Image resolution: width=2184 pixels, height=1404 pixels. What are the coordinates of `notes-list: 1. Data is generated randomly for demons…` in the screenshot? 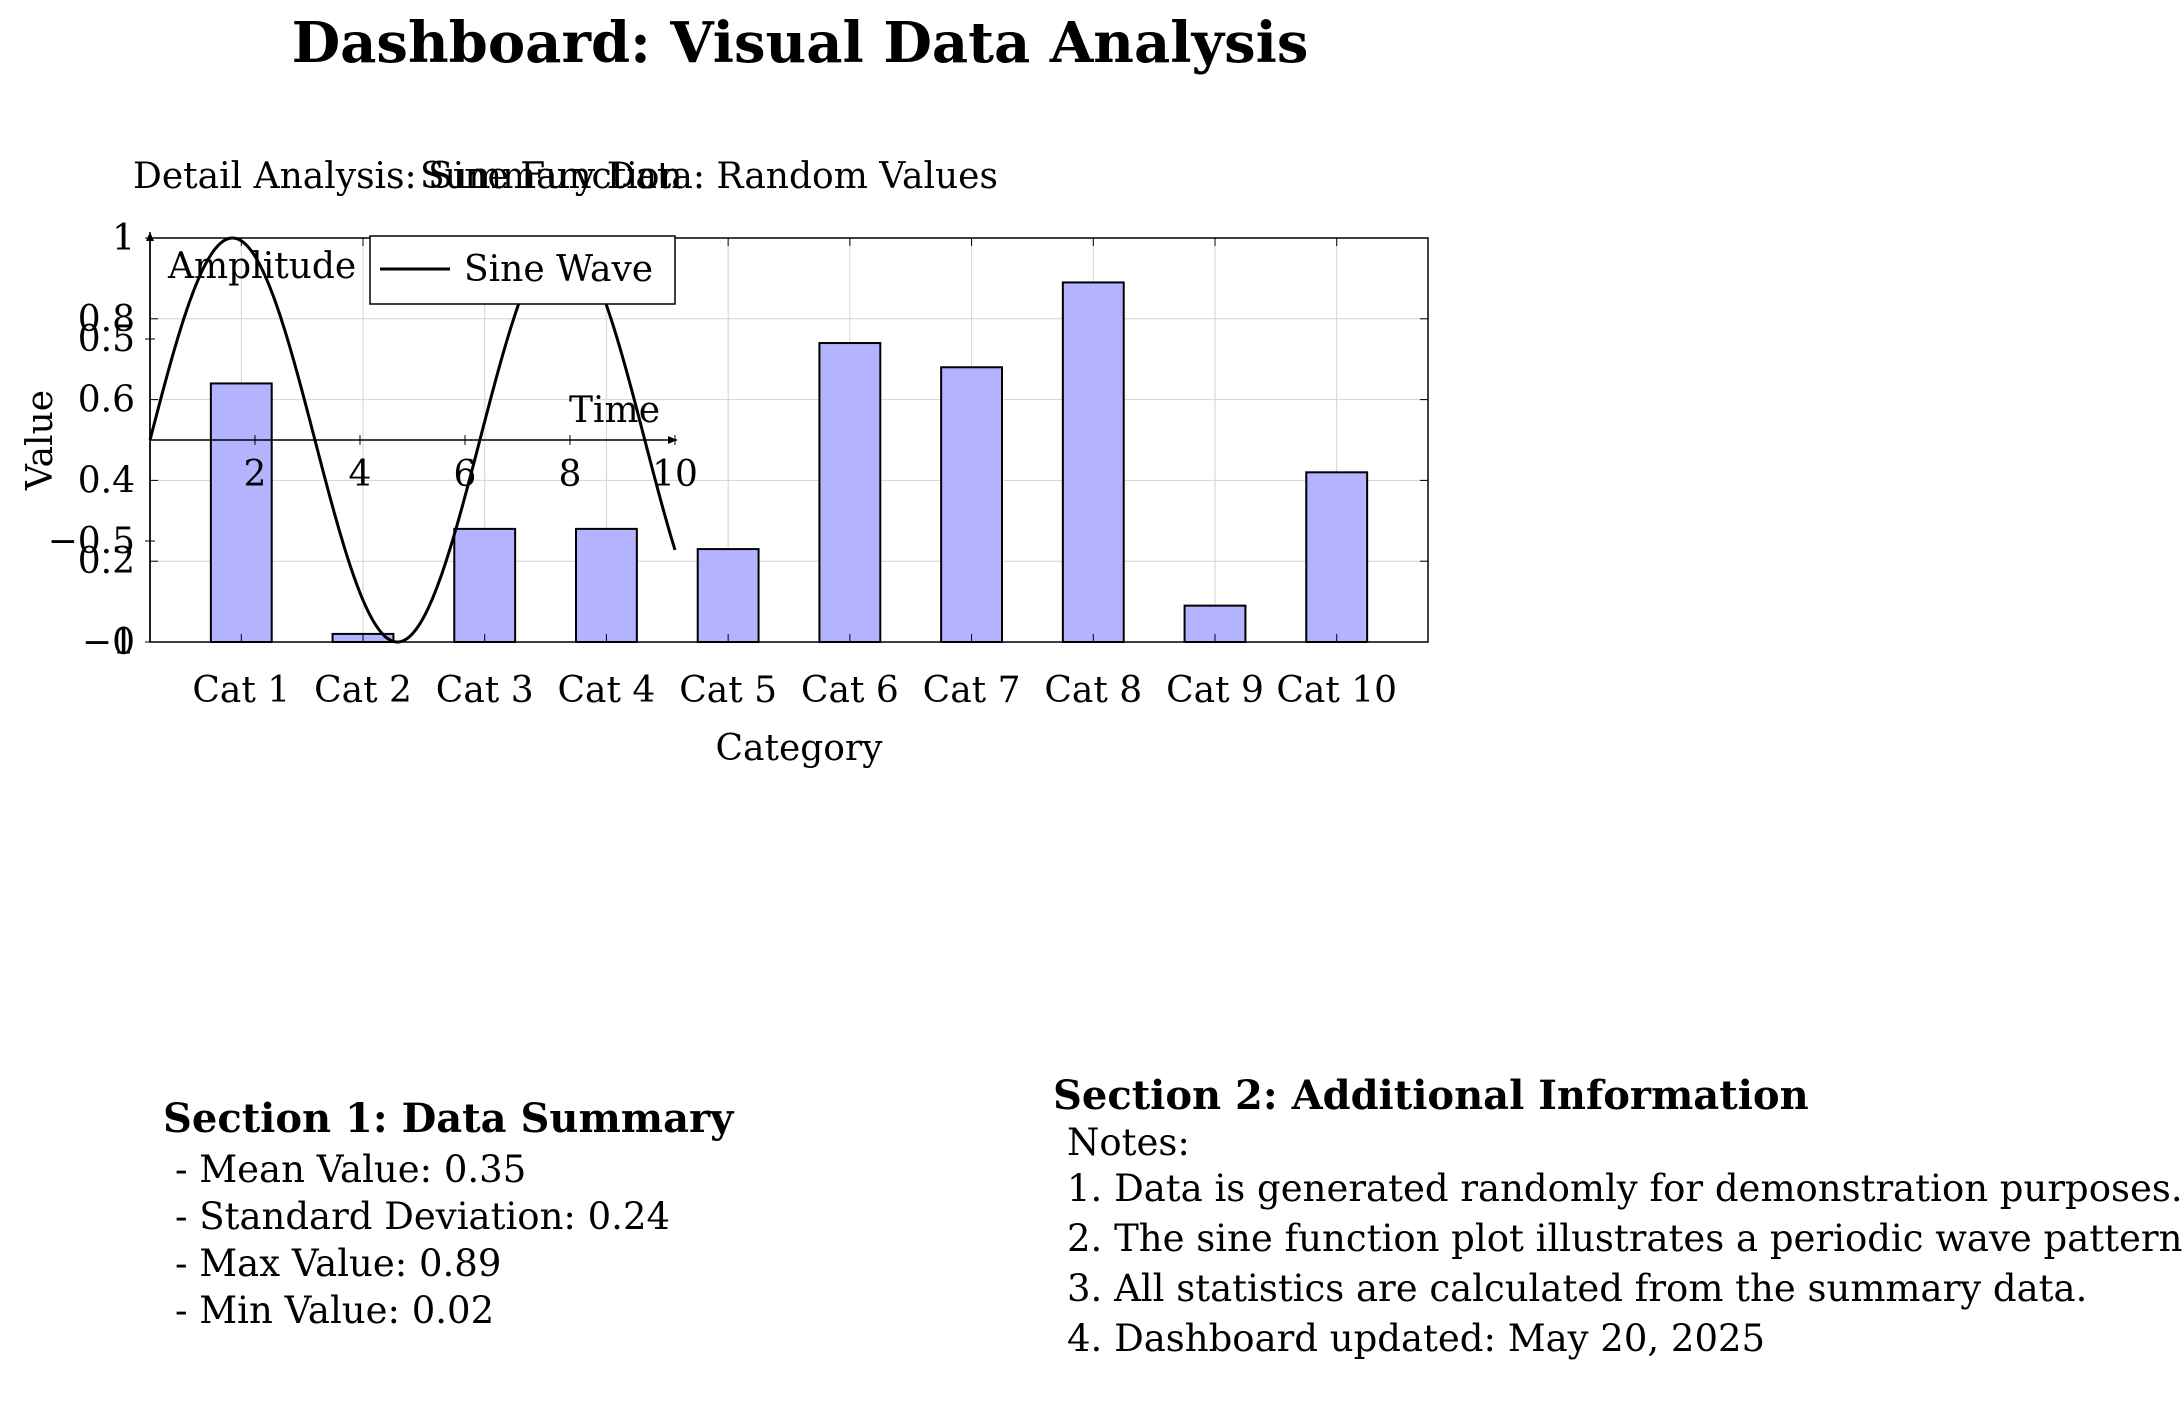 It's located at (1625, 1264).